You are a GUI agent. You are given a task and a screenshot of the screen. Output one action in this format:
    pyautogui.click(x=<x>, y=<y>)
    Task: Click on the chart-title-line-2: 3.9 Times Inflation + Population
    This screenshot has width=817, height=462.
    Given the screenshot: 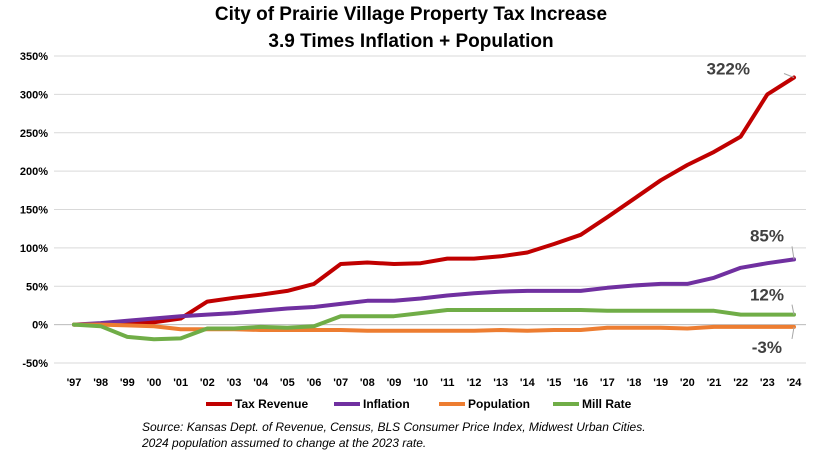 What is the action you would take?
    pyautogui.click(x=410, y=41)
    